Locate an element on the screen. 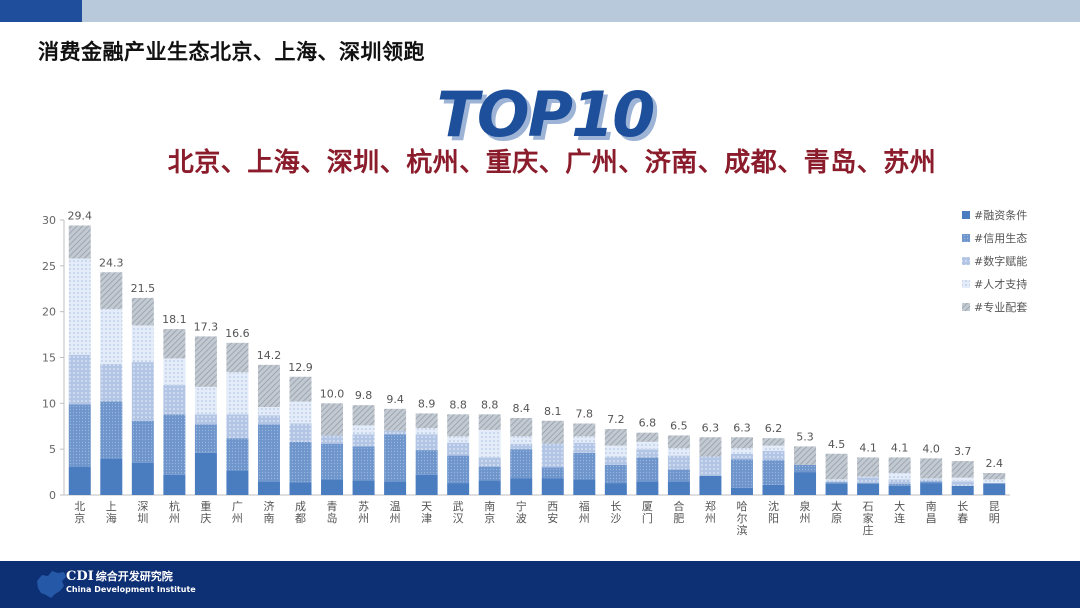  bar-total-label: 17.3 is located at coordinates (206, 326).